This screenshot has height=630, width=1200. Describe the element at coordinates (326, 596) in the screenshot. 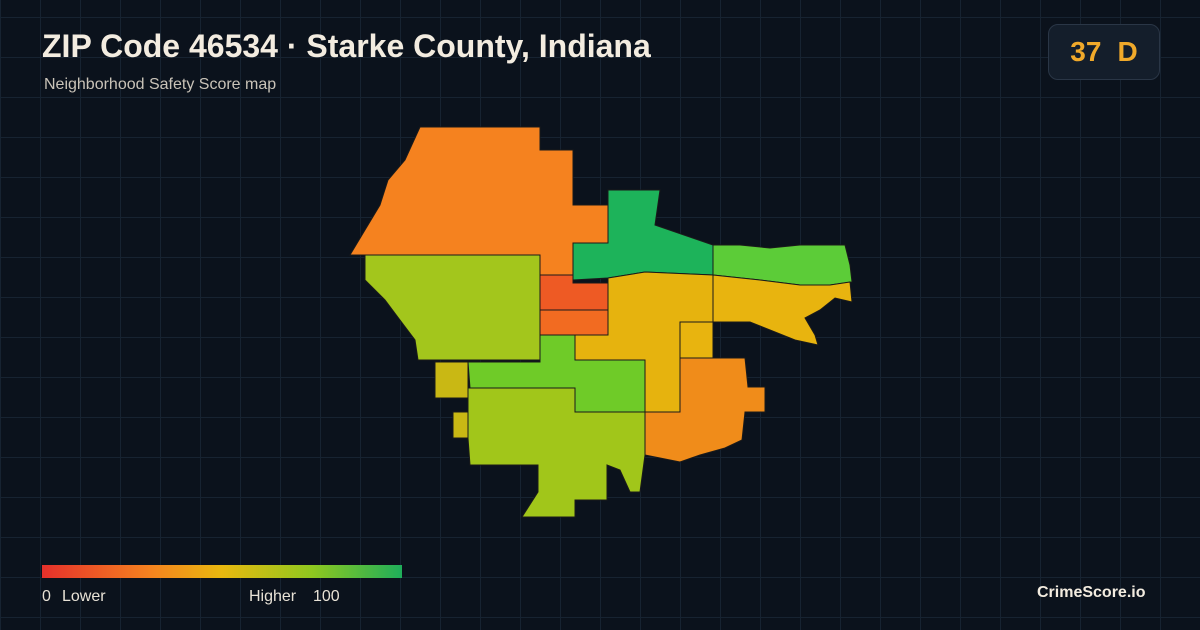

I see `legend-max: 100` at that location.